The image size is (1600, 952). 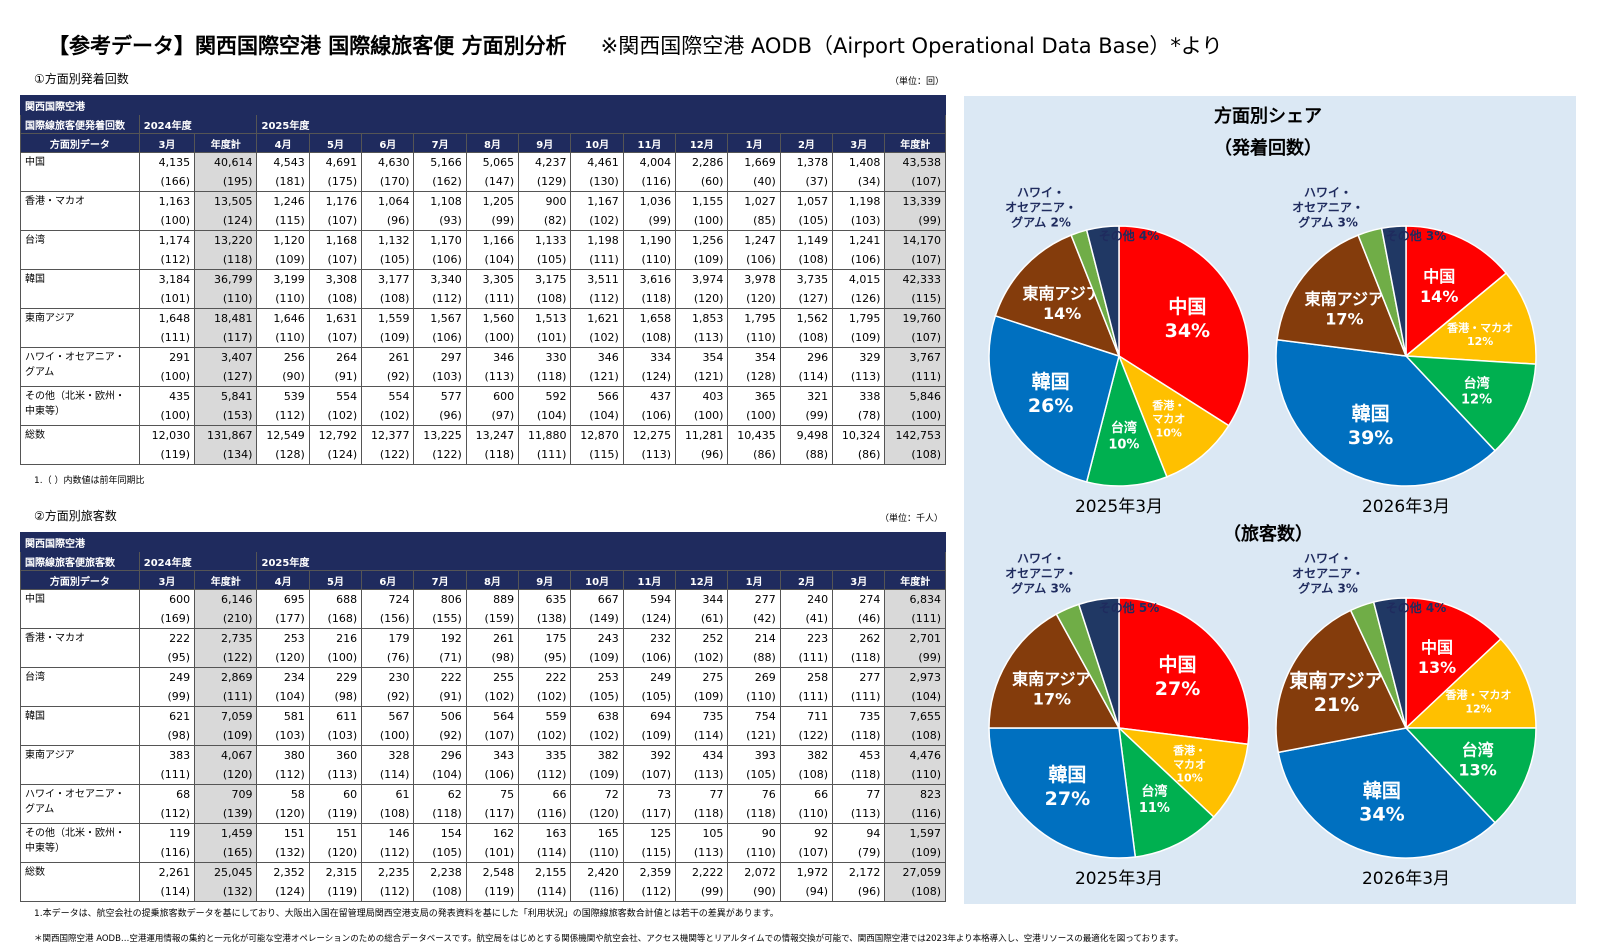 What do you see at coordinates (806, 162) in the screenshot?
I see `value-cell: 1,378` at bounding box center [806, 162].